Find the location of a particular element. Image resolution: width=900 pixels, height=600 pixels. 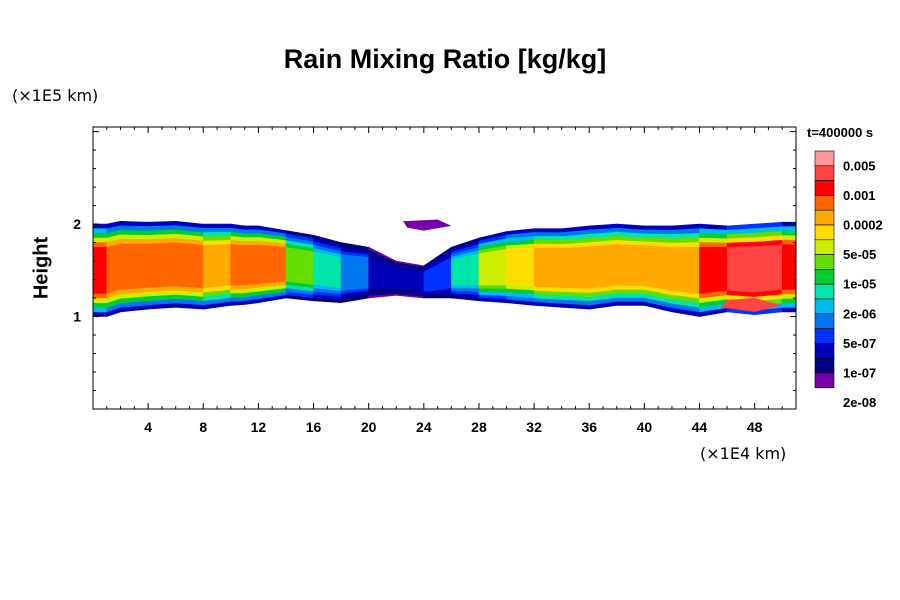

colorbar-label: 2e-06 is located at coordinates (859, 313).